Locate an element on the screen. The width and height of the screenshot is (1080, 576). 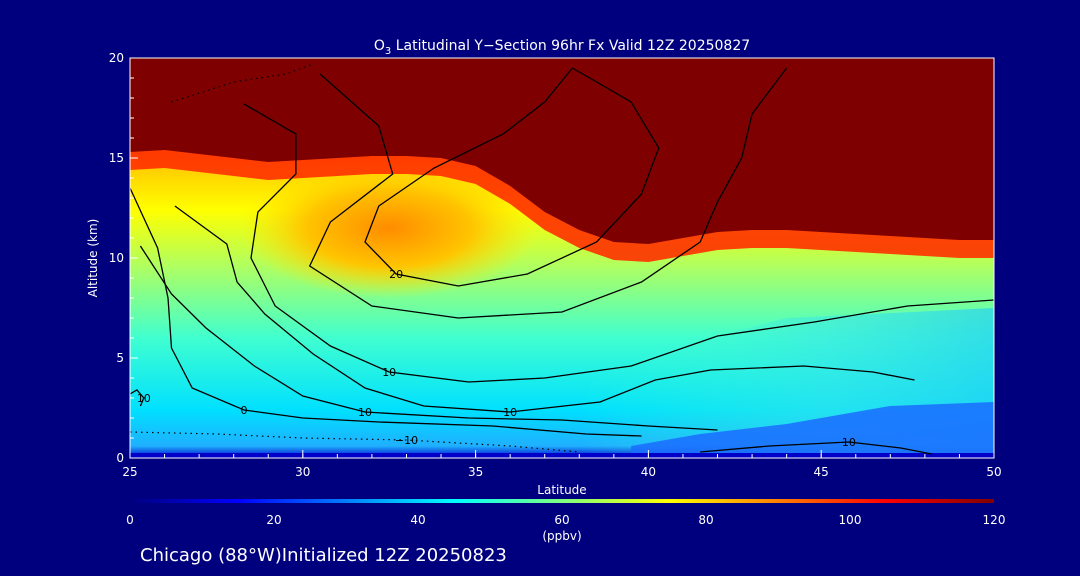
y-tick-label: 10 is located at coordinates (116, 258).